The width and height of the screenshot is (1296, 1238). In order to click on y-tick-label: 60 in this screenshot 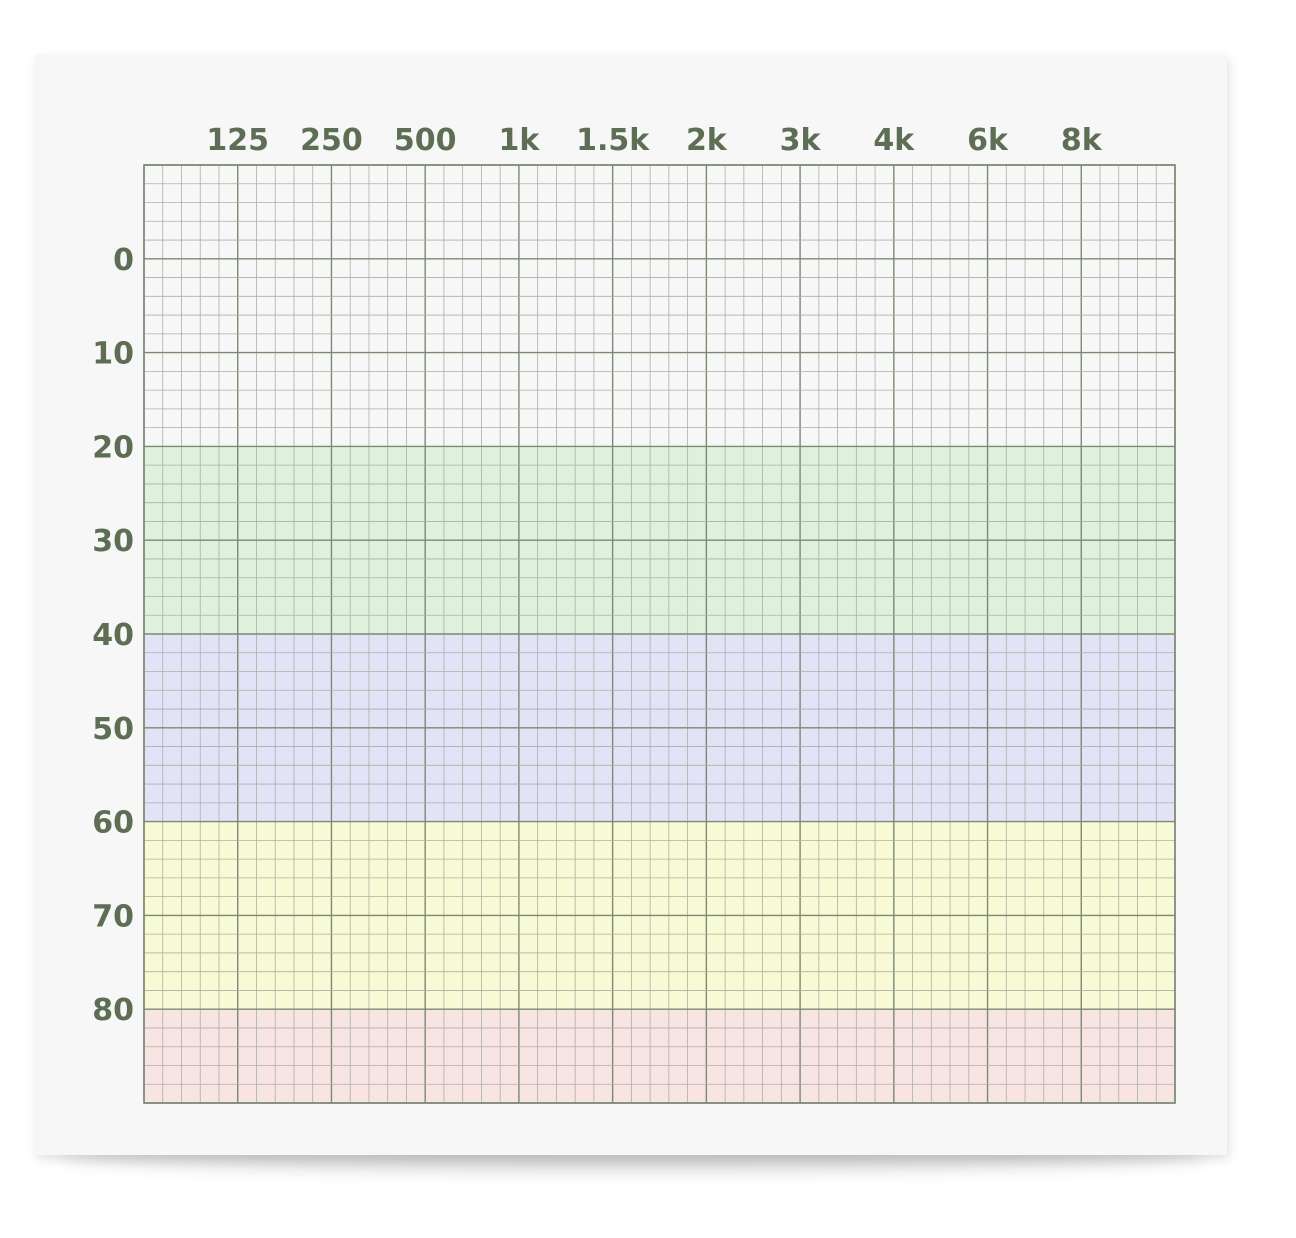, I will do `click(113, 823)`.